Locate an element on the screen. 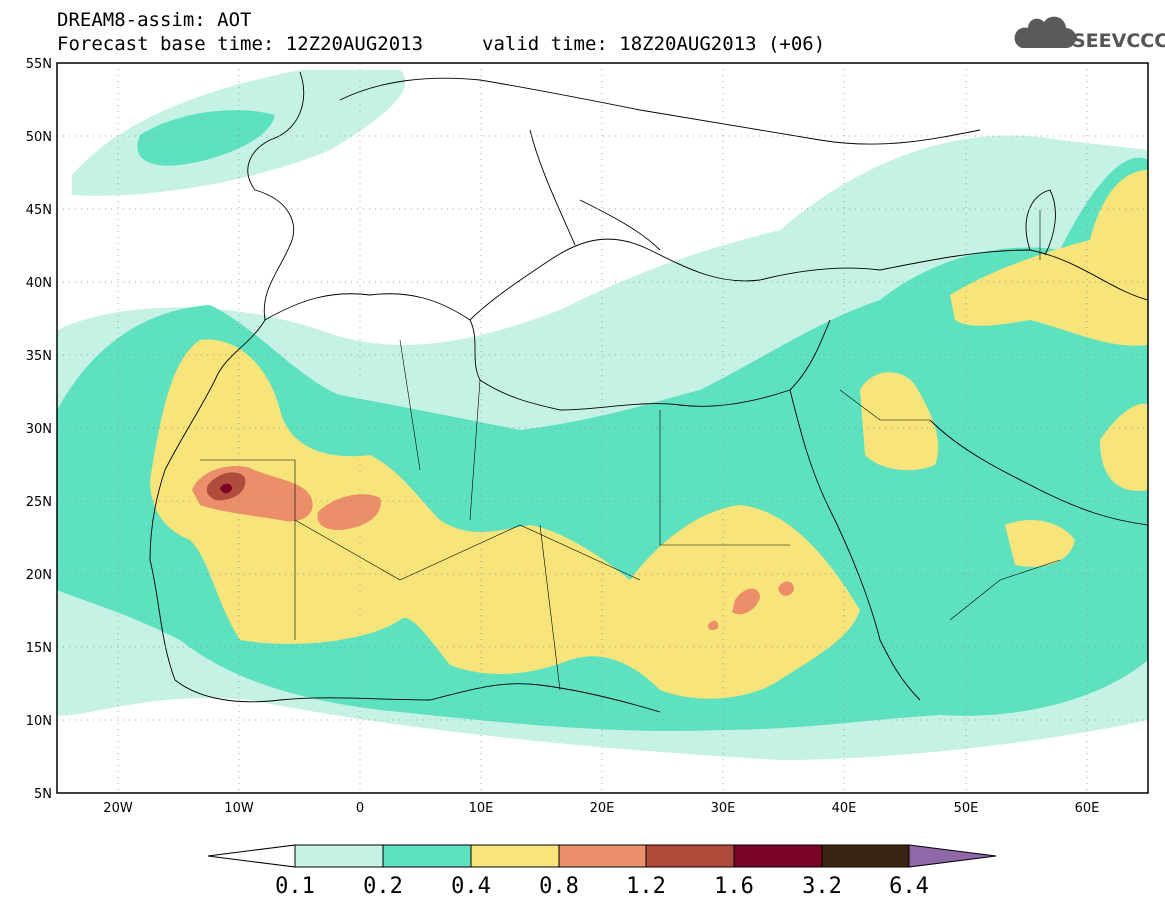 This screenshot has width=1165, height=905. colorbar-label: 0.1 is located at coordinates (295, 886).